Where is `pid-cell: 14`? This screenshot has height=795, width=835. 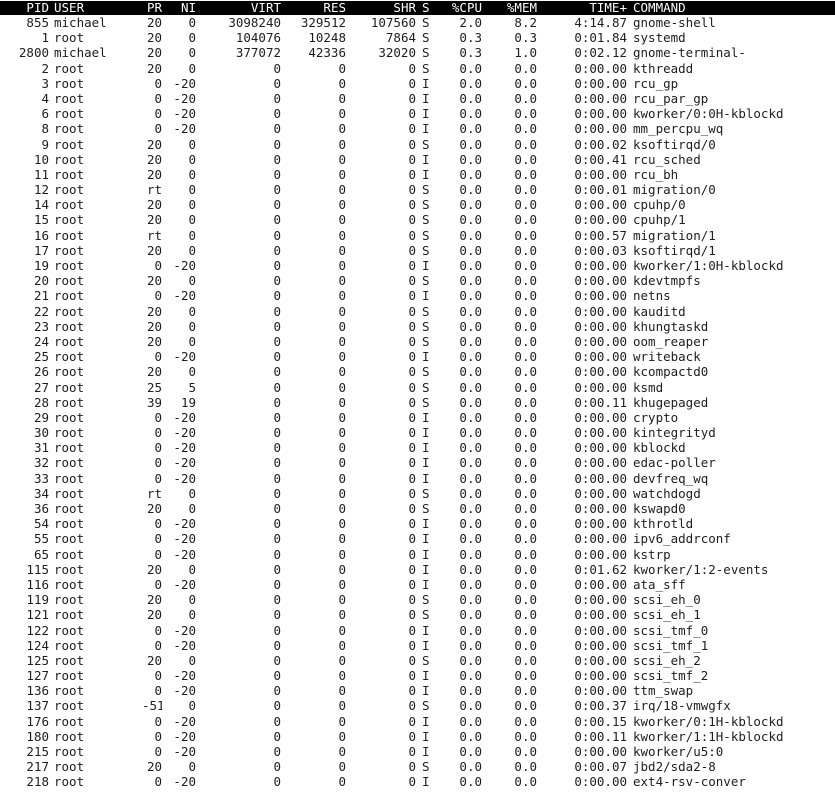
pid-cell: 14 is located at coordinates (41, 205).